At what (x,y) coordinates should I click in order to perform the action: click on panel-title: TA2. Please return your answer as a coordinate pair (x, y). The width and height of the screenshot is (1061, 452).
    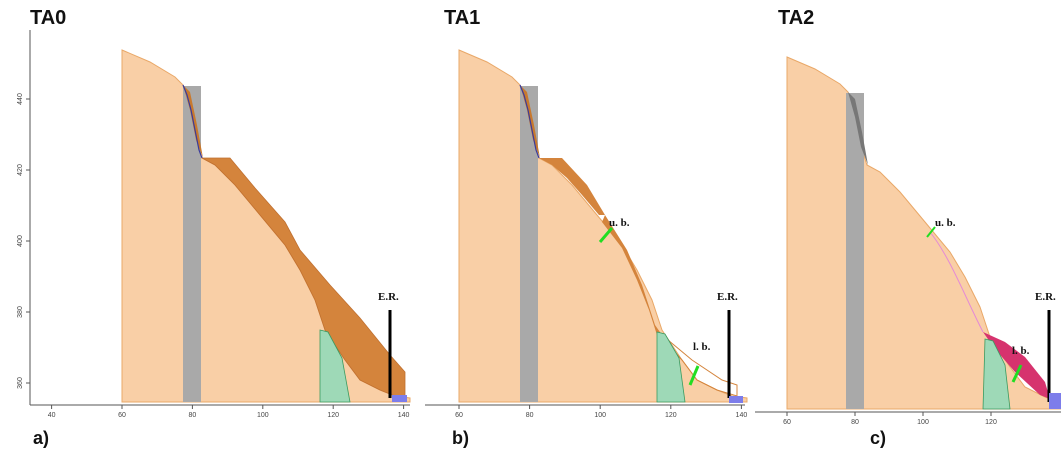
    Looking at the image, I should click on (796, 18).